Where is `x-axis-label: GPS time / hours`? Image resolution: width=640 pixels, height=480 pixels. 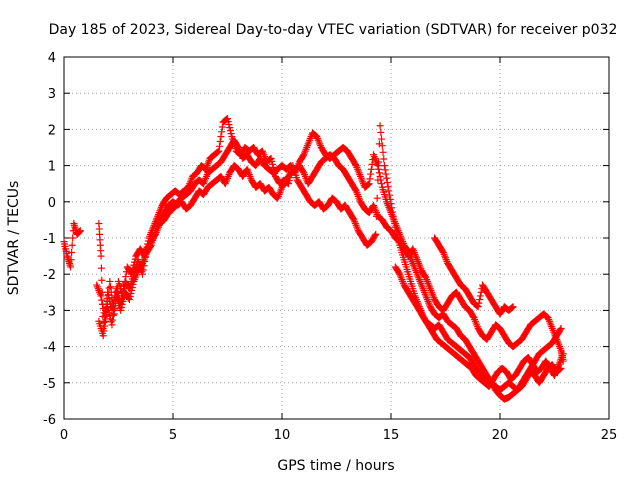
x-axis-label: GPS time / hours is located at coordinates (335, 466).